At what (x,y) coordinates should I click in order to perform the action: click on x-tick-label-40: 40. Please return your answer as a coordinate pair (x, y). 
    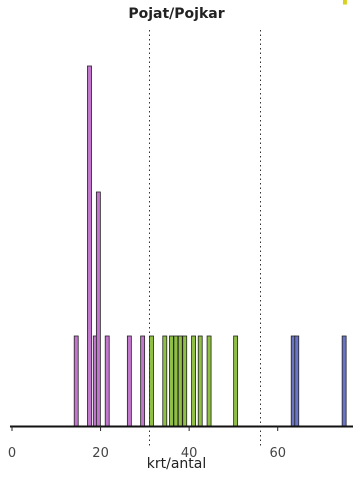
    Looking at the image, I should click on (189, 453).